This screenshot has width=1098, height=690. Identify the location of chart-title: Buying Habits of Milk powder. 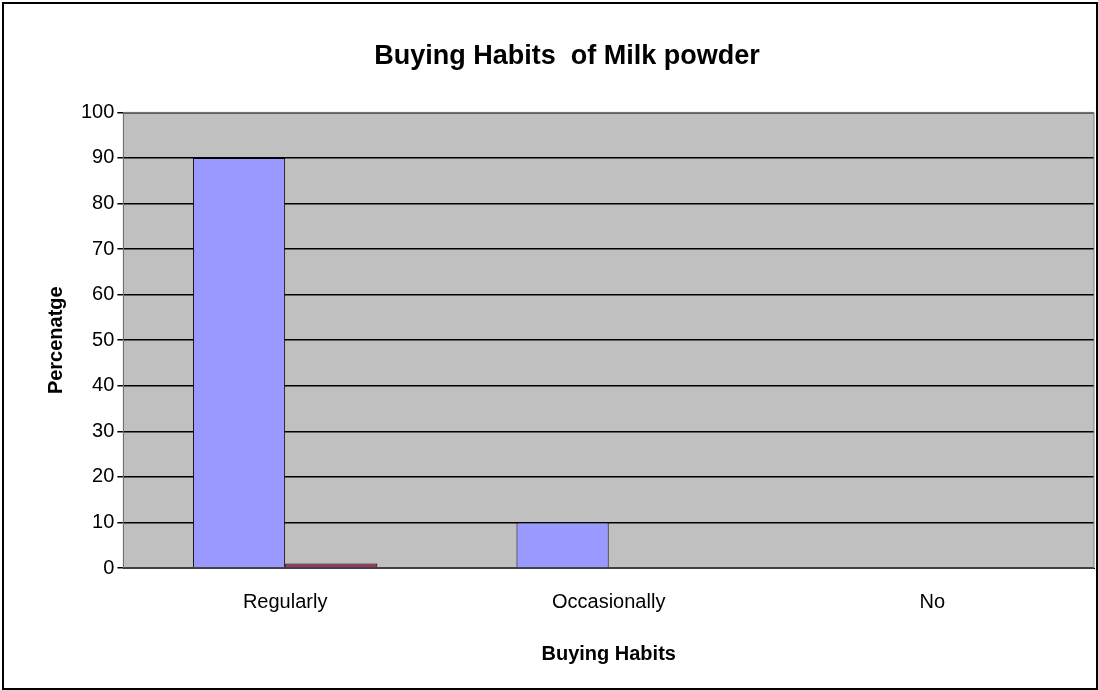
(567, 54).